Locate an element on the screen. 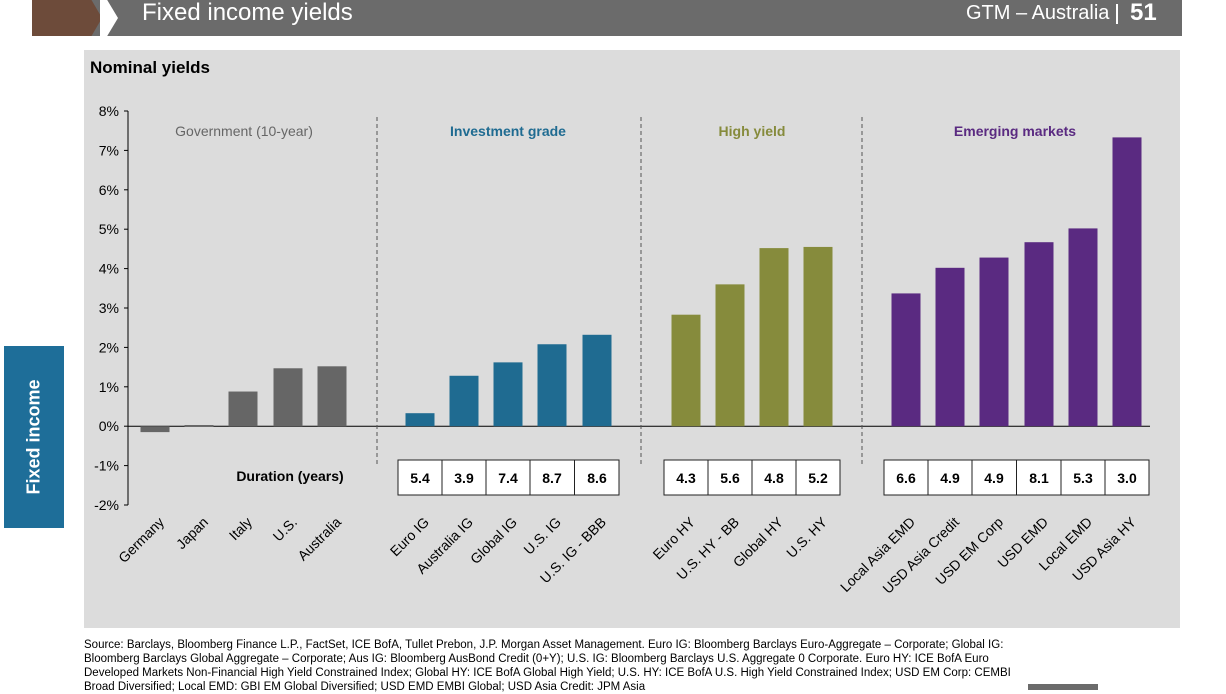 The width and height of the screenshot is (1226, 694). y-tick-label: 0% is located at coordinates (109, 426).